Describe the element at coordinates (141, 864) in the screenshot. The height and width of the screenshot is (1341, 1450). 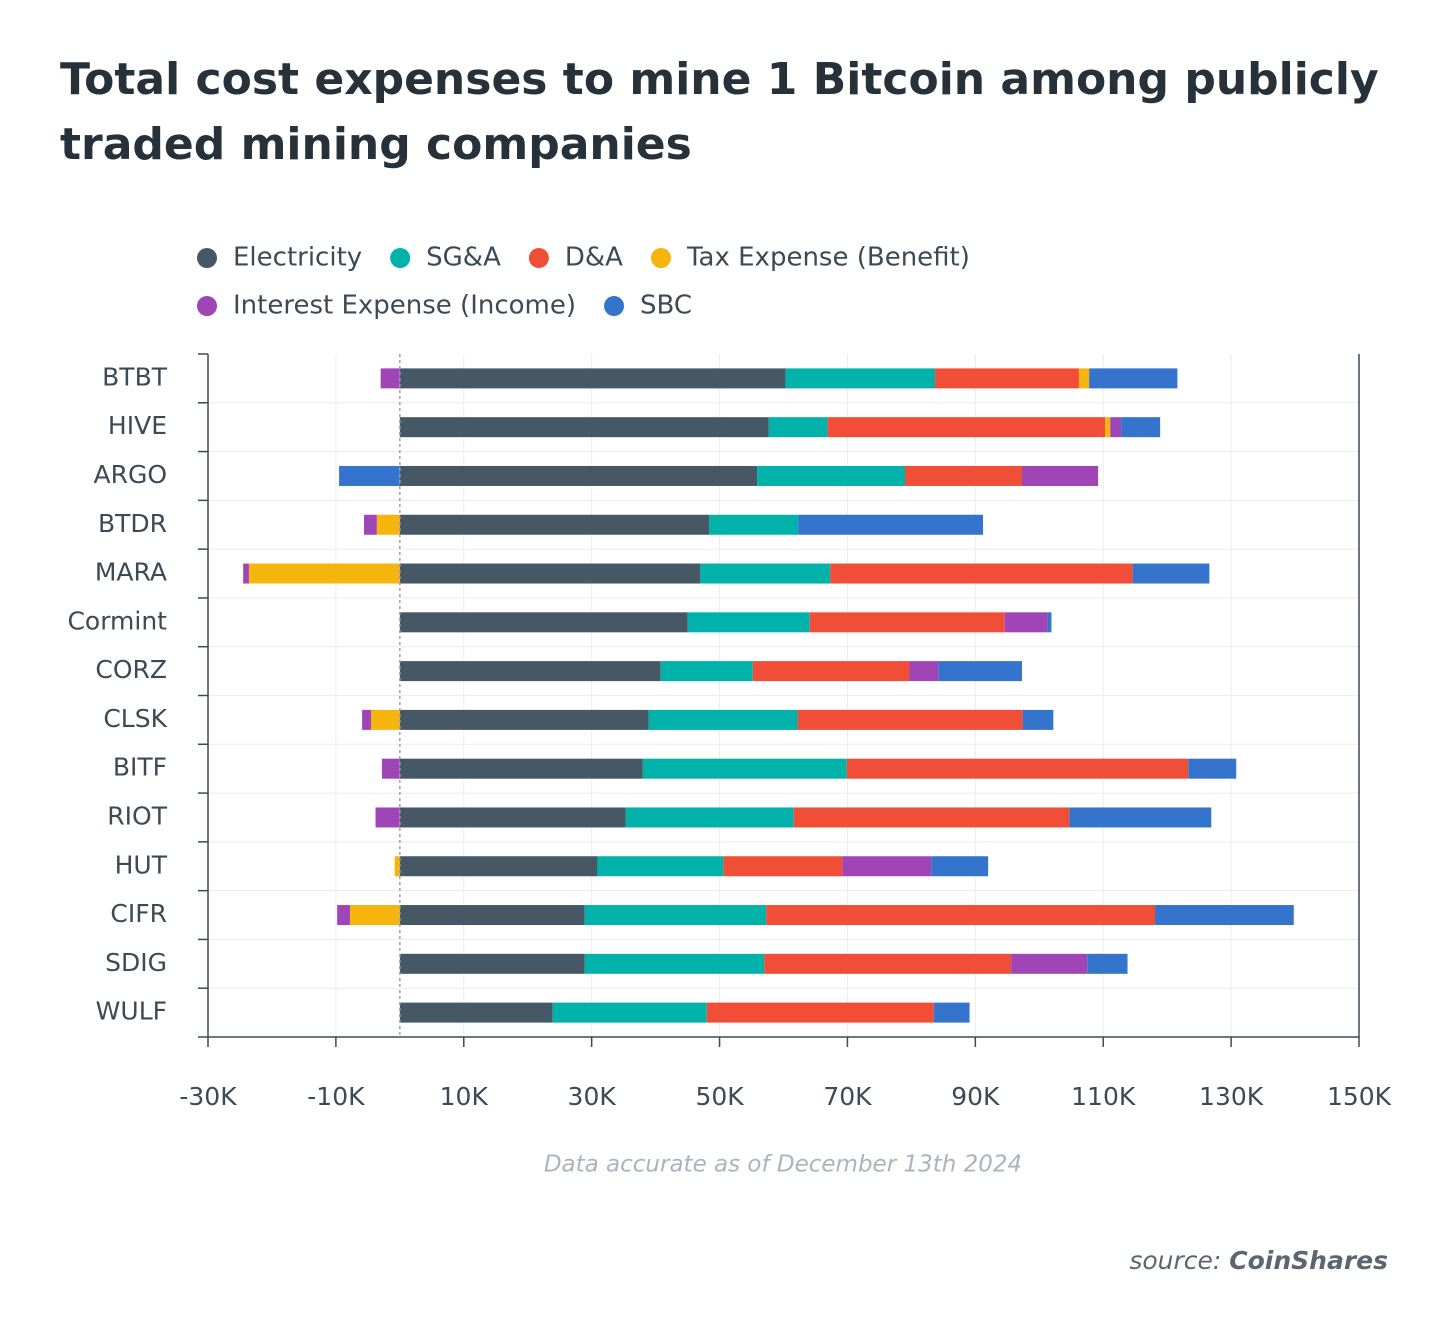
I see `y-tick-label: HUT` at that location.